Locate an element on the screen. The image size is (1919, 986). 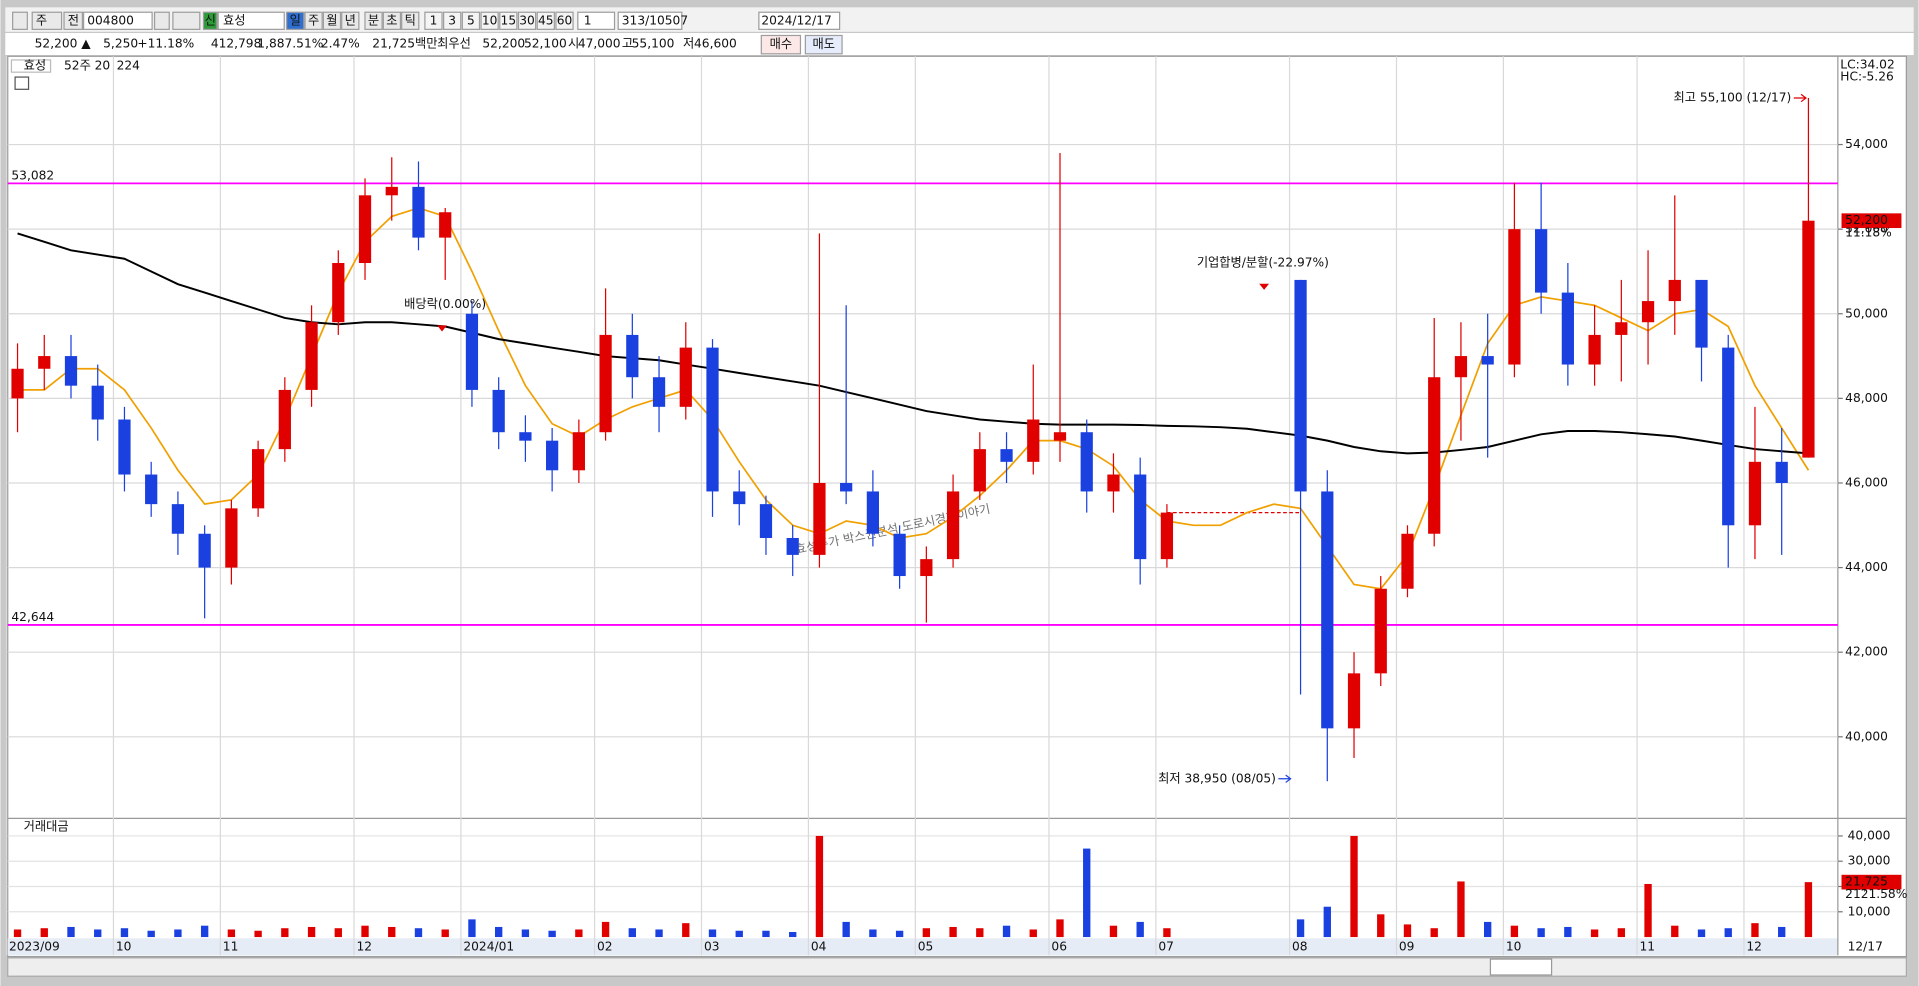
period-button: 년 is located at coordinates (350, 20).